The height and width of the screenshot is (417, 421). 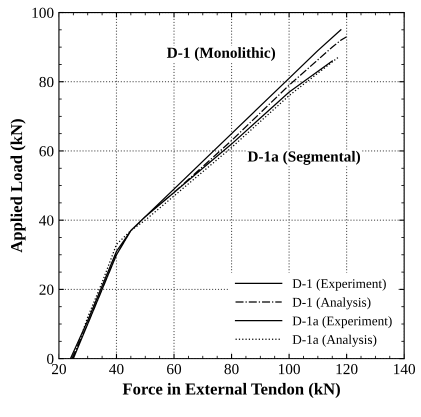 I want to click on annotation: D-1a (Segmental), so click(x=304, y=157).